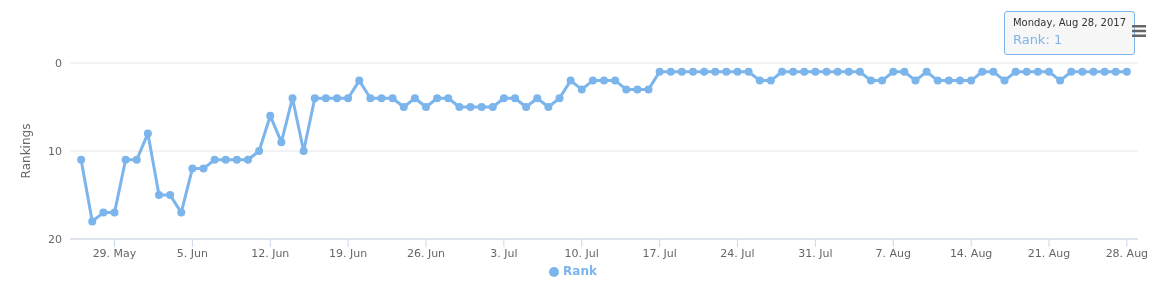 This screenshot has height=290, width=1156. I want to click on x-tick-label: 12. Jun, so click(270, 253).